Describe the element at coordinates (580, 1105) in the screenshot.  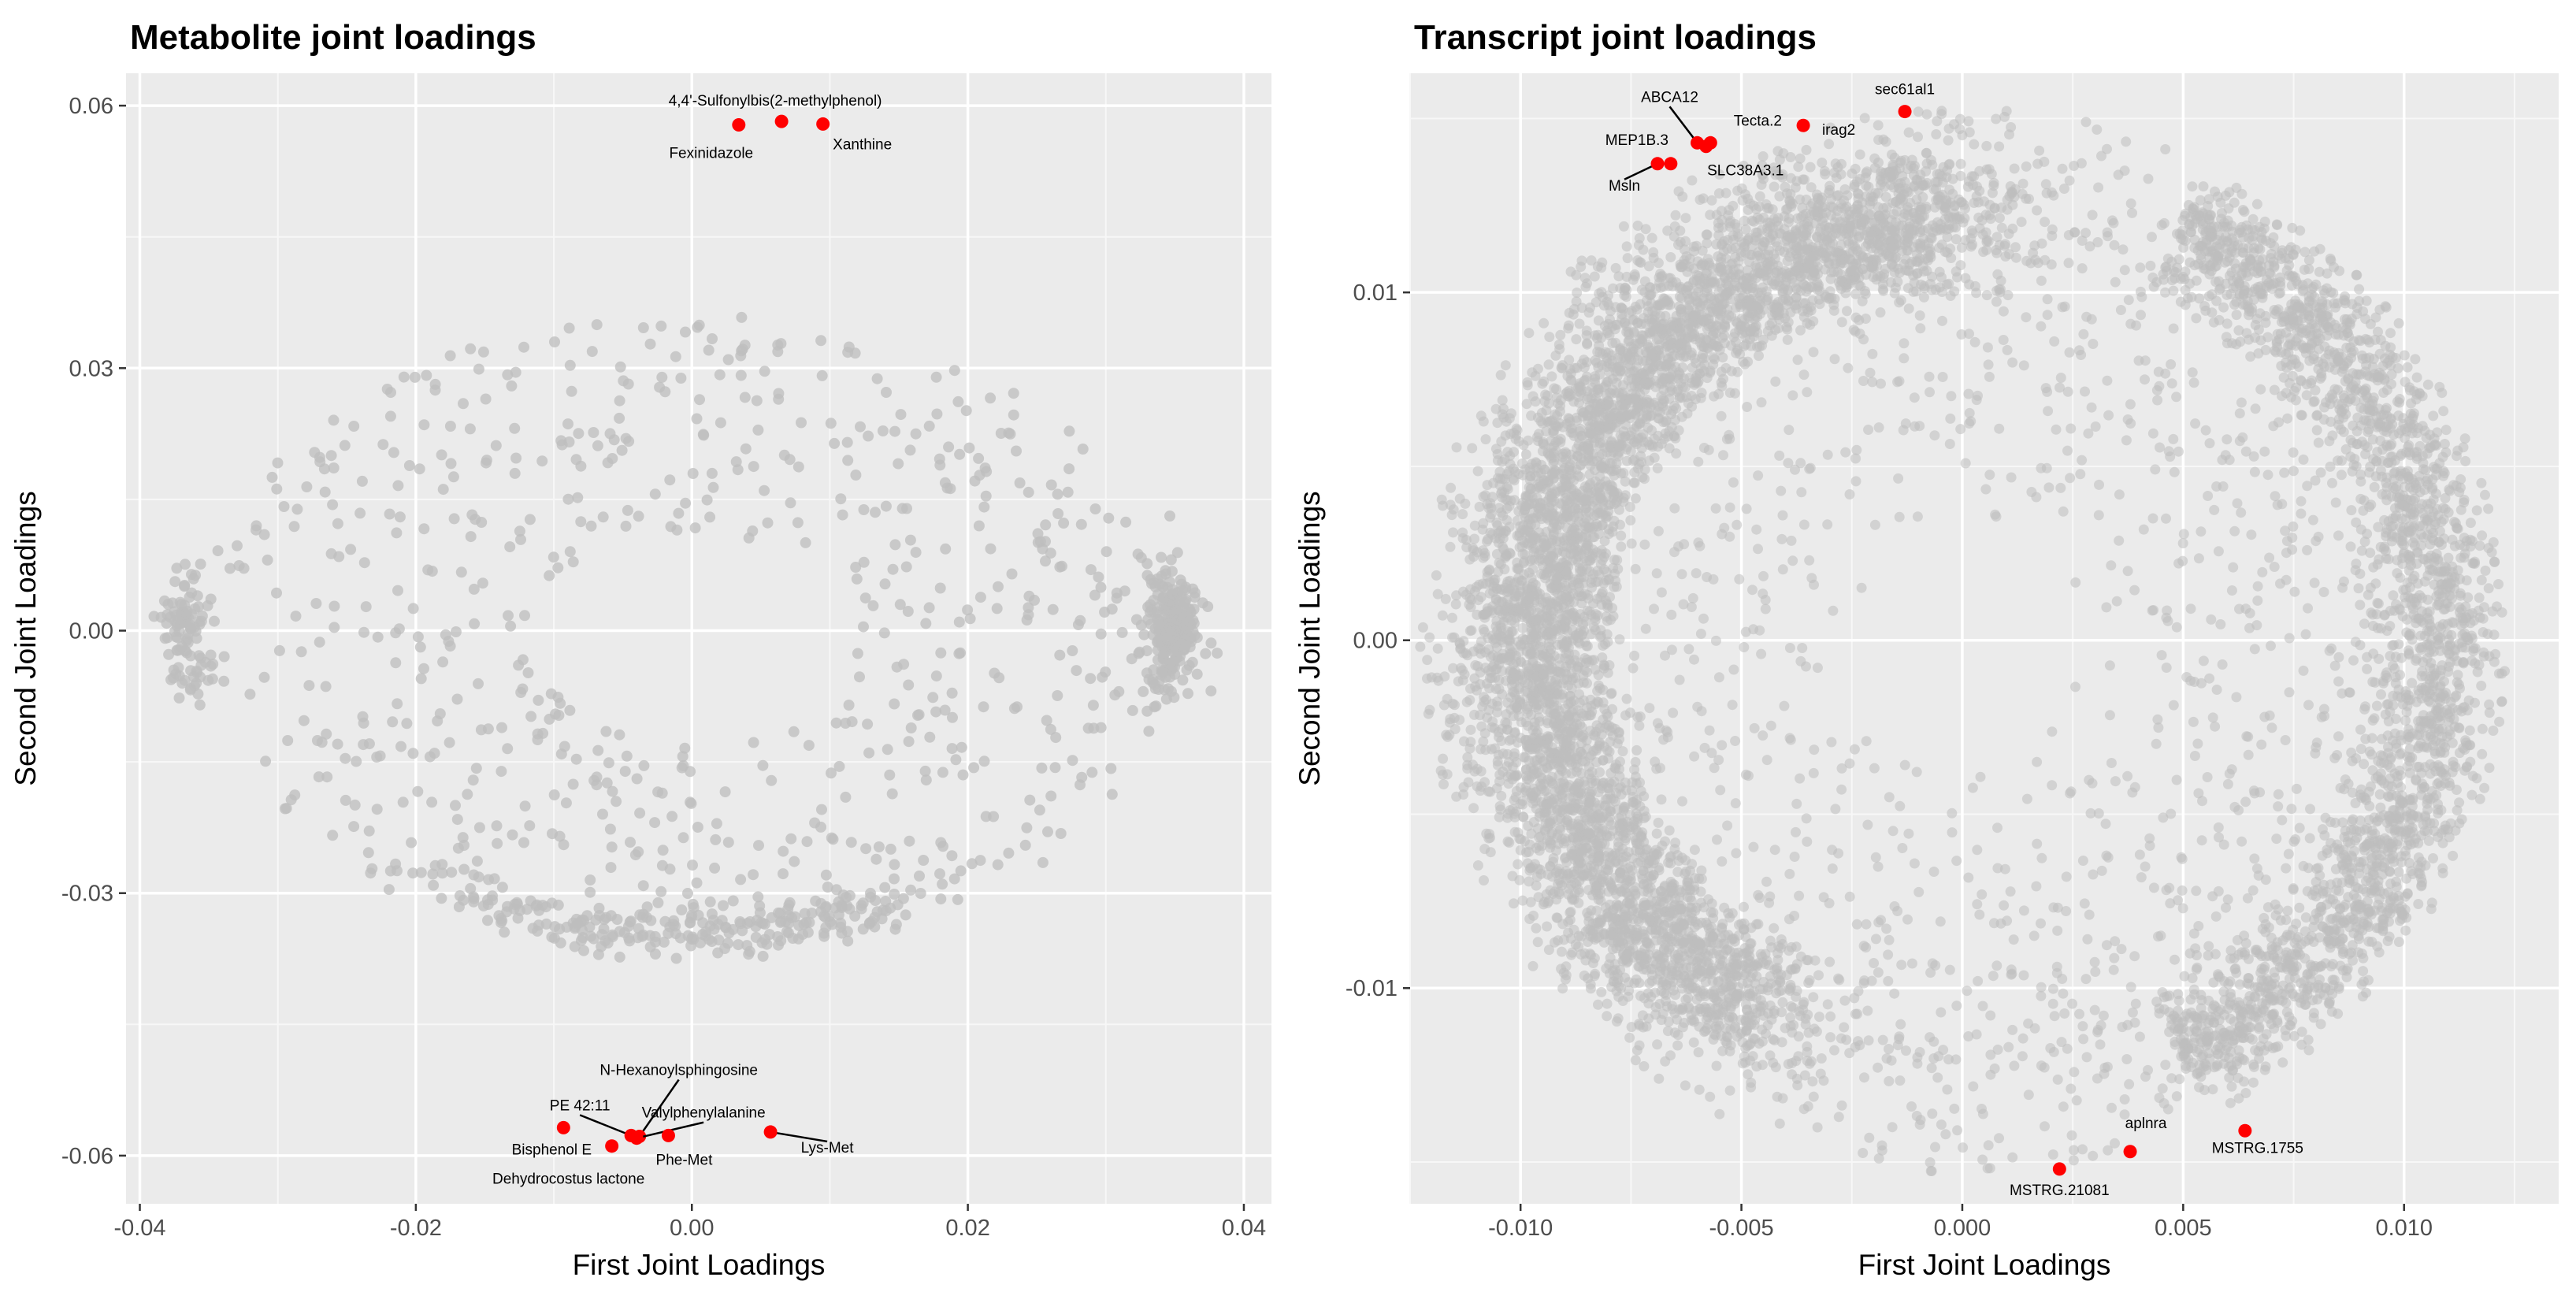
I see `point-label: PE 42:11` at that location.